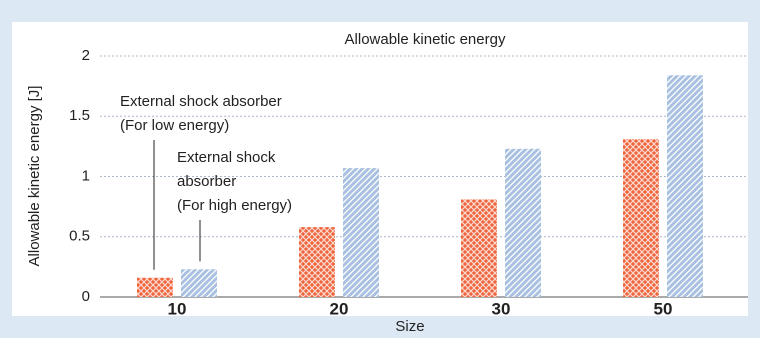 The height and width of the screenshot is (338, 760). Describe the element at coordinates (86, 55) in the screenshot. I see `y-tick-label: 2` at that location.